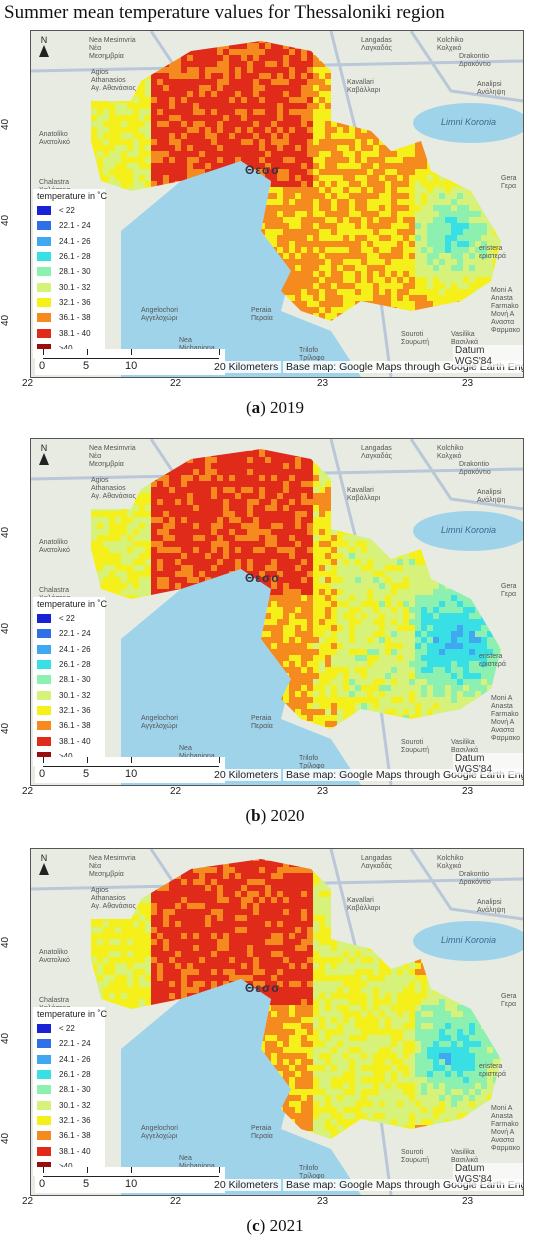 Image resolution: width=550 pixels, height=1248 pixels. I want to click on legend-label: >40, so click(66, 348).